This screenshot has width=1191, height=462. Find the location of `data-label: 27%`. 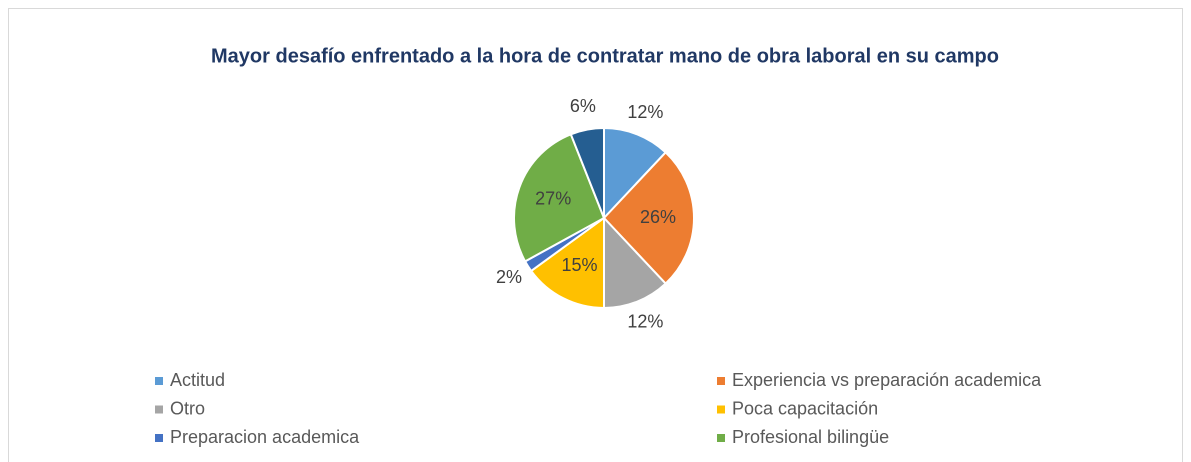

data-label: 27% is located at coordinates (553, 198).